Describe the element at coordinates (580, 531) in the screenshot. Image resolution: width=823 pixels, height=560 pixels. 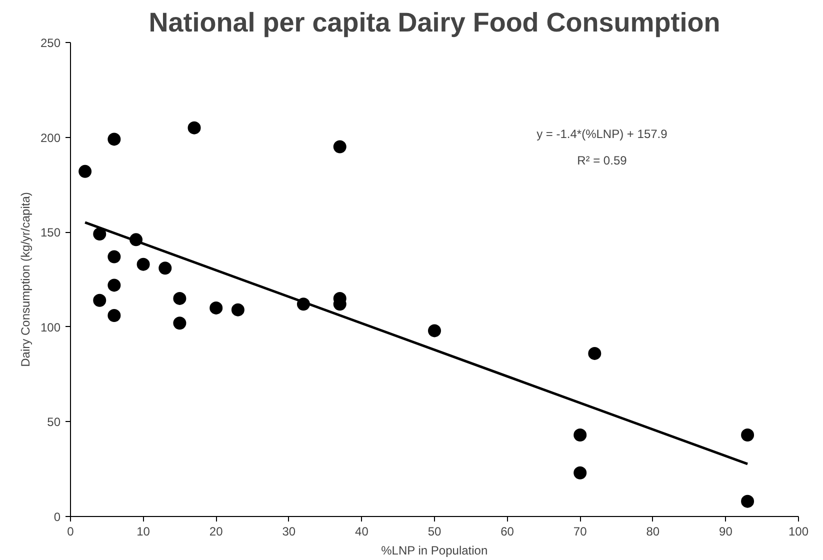
I see `x-tick-label: 70` at that location.